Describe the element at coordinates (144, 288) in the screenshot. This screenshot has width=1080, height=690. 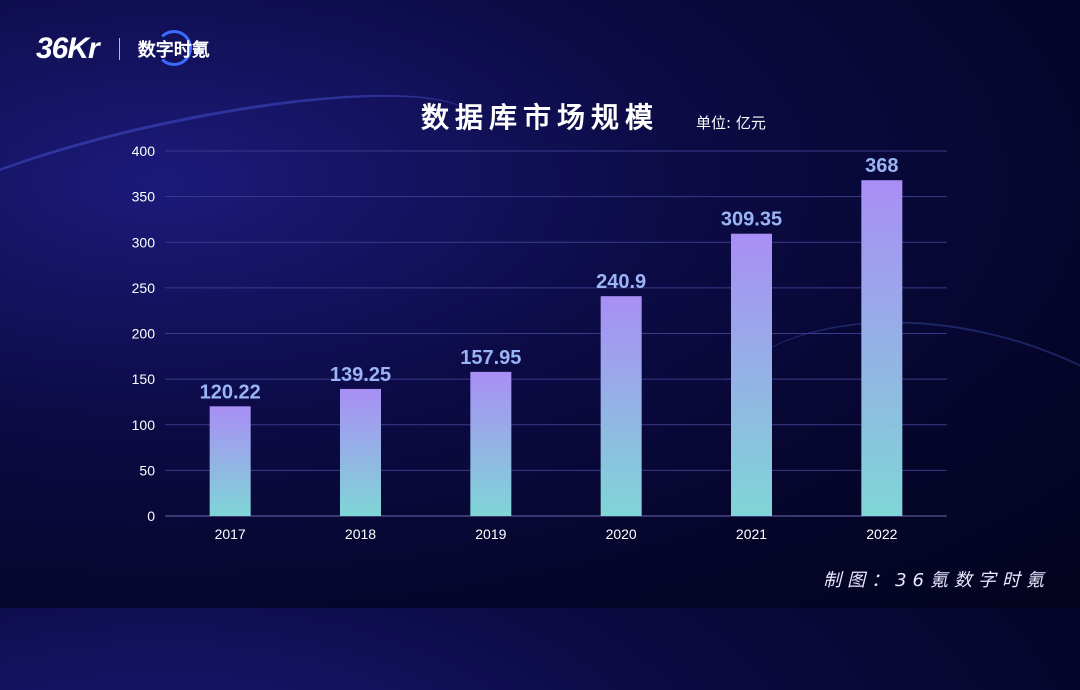
I see `y-tick-label: 250` at that location.